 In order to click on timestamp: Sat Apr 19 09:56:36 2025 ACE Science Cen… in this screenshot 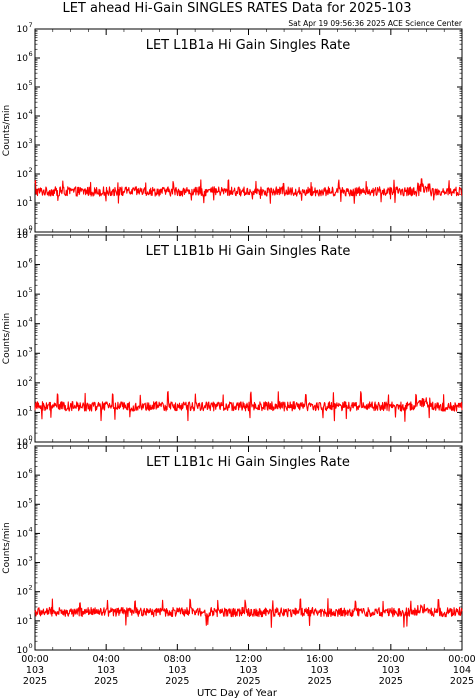, I will do `click(375, 23)`.